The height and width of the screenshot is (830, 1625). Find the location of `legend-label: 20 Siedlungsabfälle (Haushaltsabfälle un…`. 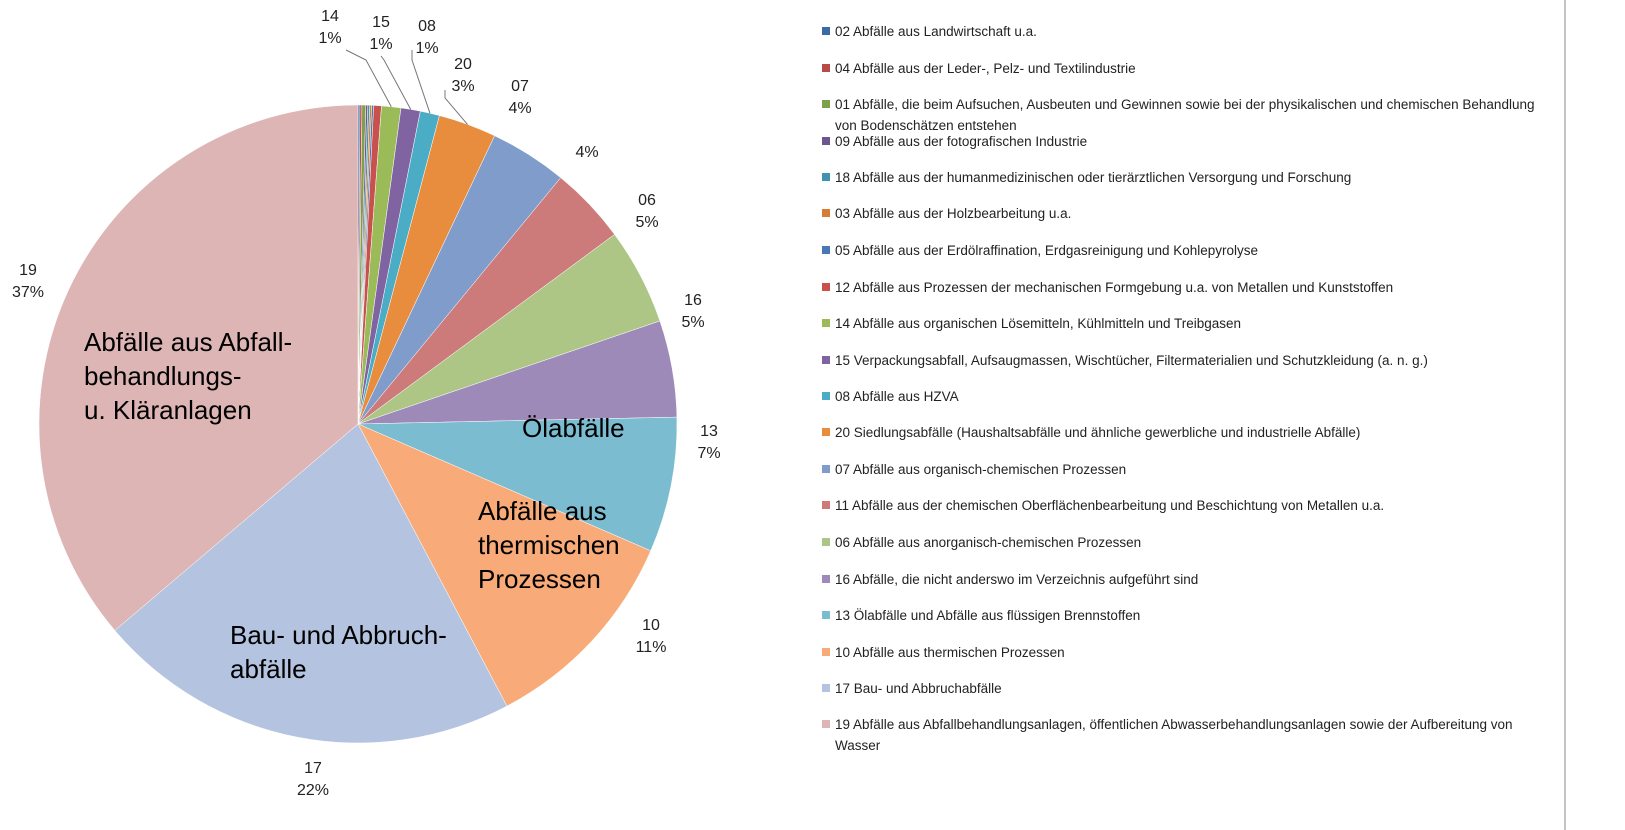

legend-label: 20 Siedlungsabfälle (Haushaltsabfälle un… is located at coordinates (1098, 432).